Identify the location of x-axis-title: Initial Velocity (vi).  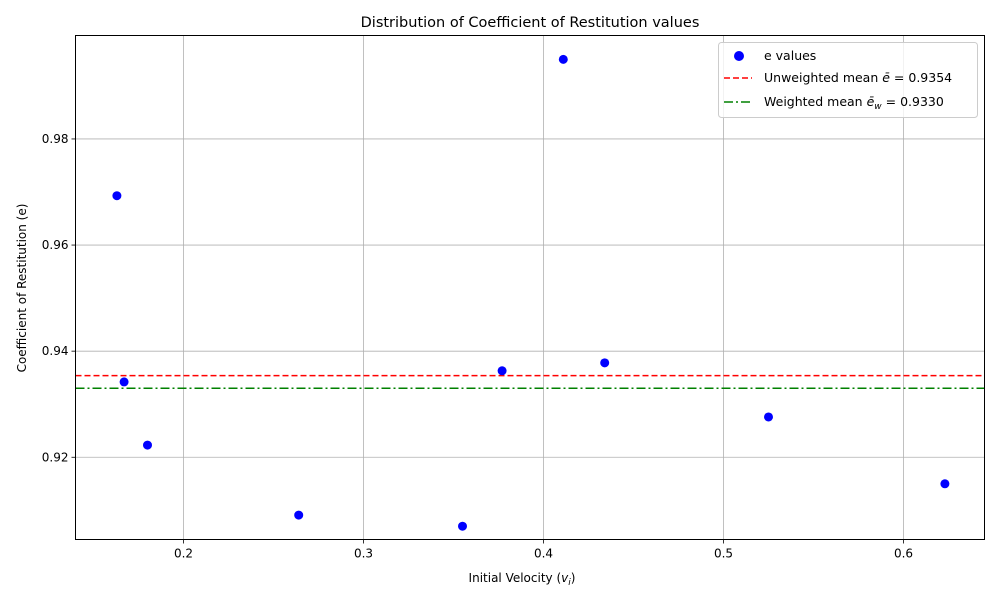
(522, 579).